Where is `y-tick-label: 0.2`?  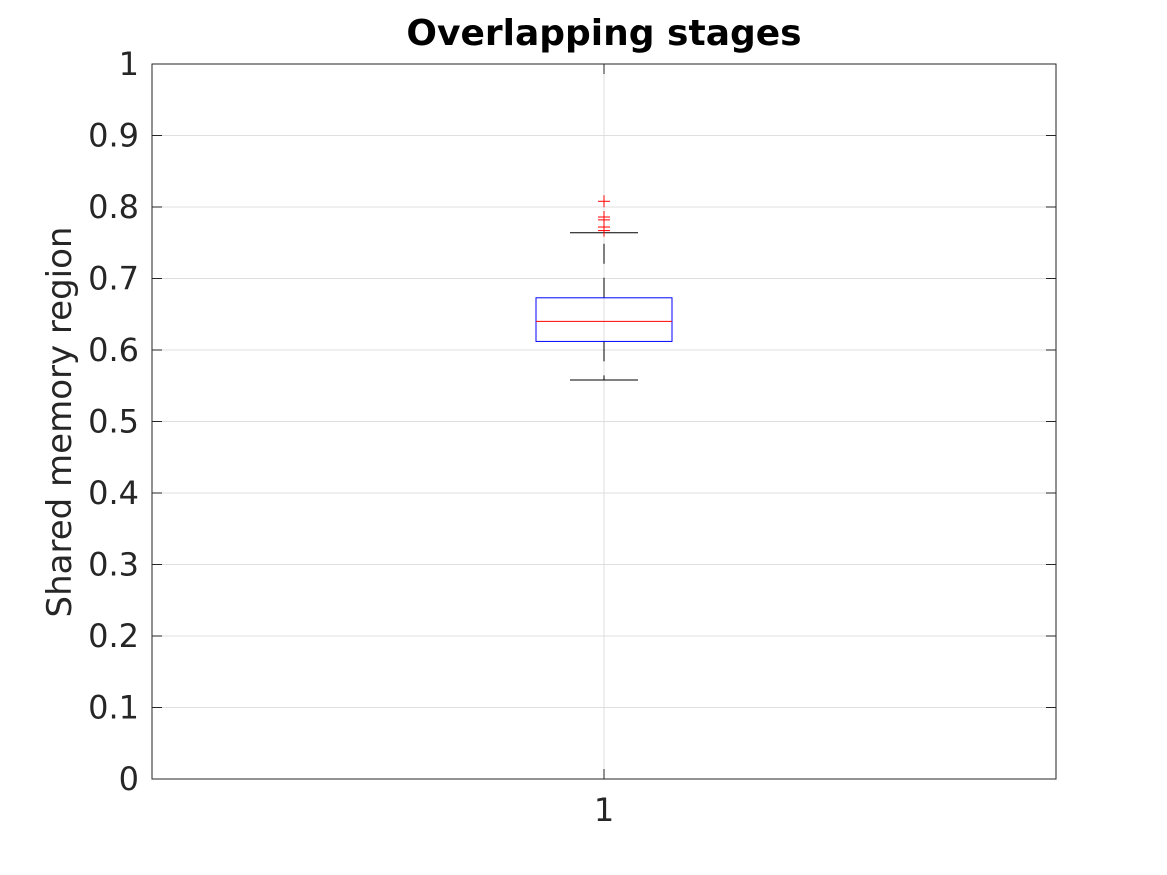
y-tick-label: 0.2 is located at coordinates (113, 636).